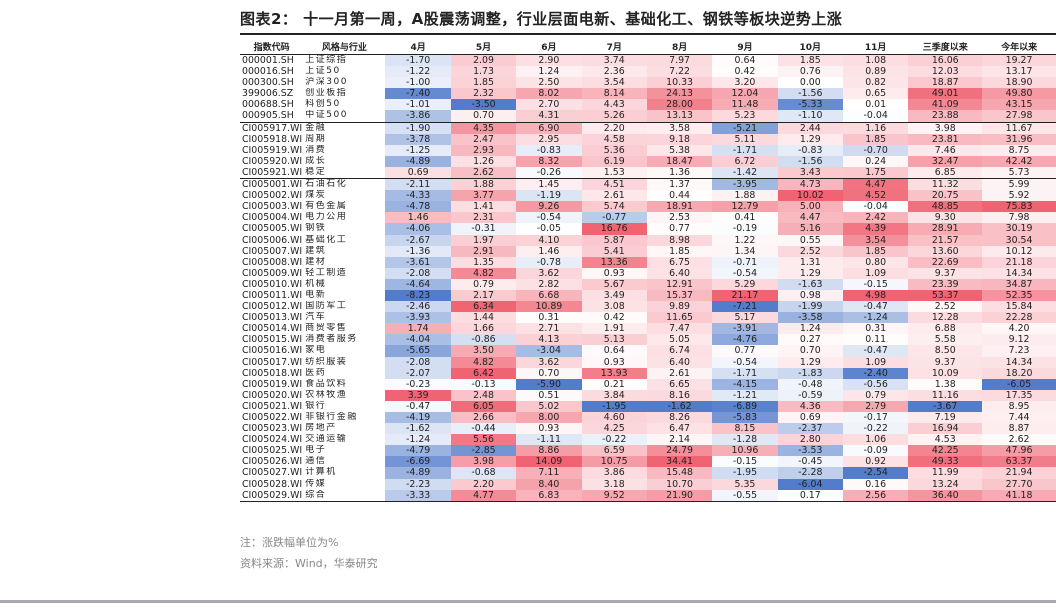 This screenshot has width=1056, height=610. I want to click on index-code: CI005029.WI, so click(272, 495).